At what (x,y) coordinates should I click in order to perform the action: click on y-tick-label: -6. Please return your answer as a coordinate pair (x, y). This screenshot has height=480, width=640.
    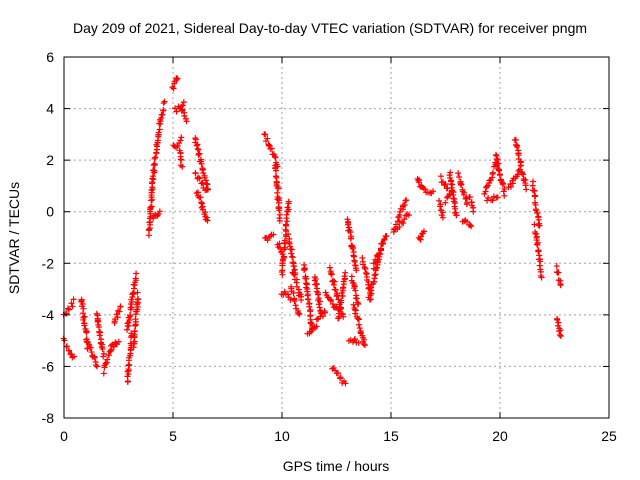
    Looking at the image, I should click on (48, 366).